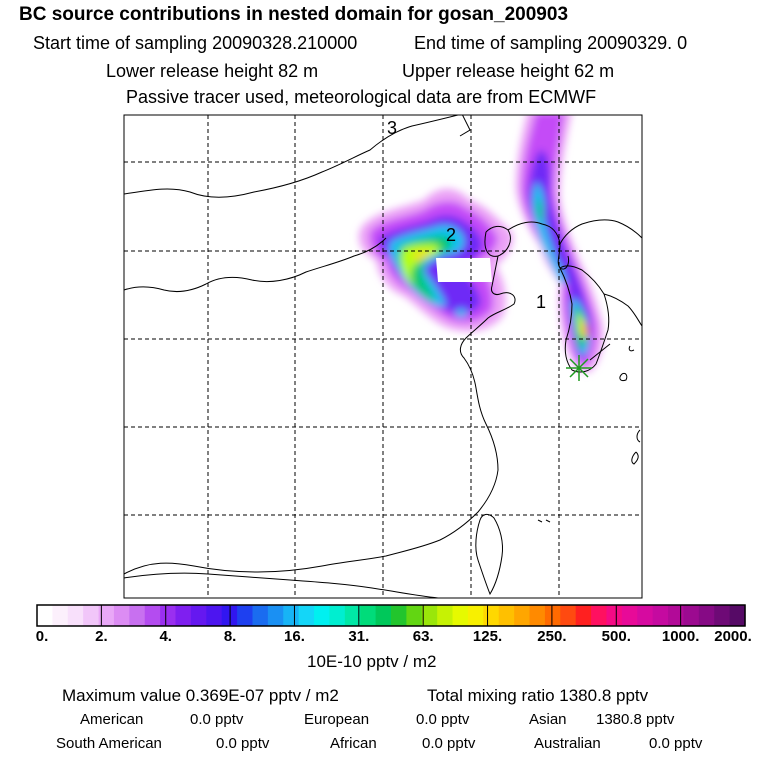 This screenshot has height=768, width=768. Describe the element at coordinates (230, 636) in the screenshot. I see `colorbar-tick-label: 8.` at that location.